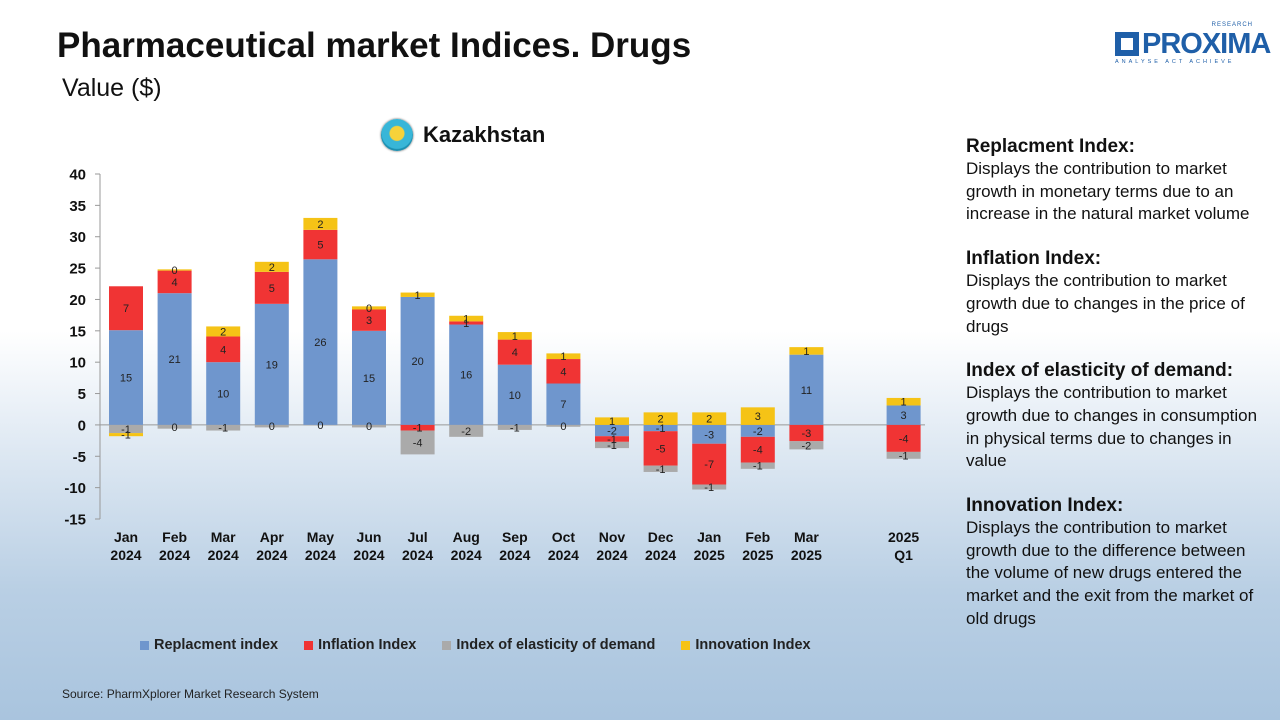  What do you see at coordinates (360, 645) in the screenshot?
I see `legend-item-inflation: Inflation Index` at bounding box center [360, 645].